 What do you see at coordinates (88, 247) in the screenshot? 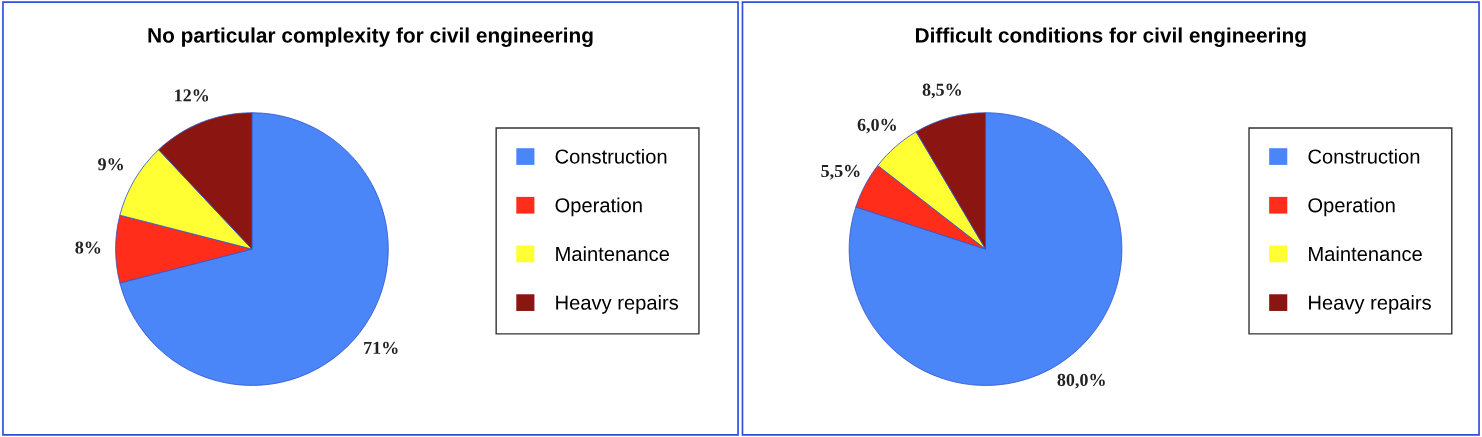
I see `data-label: 8%` at bounding box center [88, 247].